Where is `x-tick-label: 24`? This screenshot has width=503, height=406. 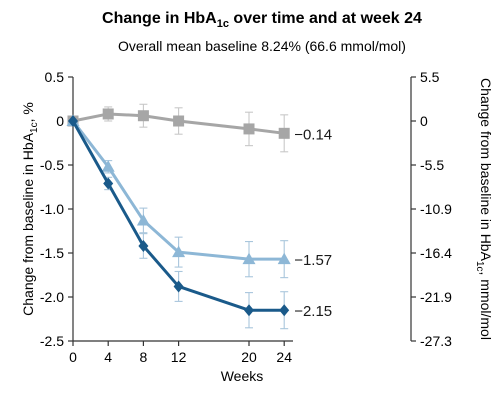 x-tick-label: 24 is located at coordinates (284, 357).